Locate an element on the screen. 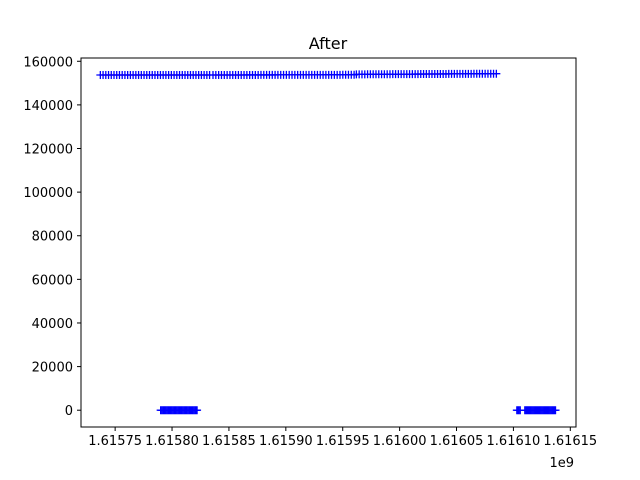 The image size is (640, 480). y-tick-label: 100000 is located at coordinates (48, 193).